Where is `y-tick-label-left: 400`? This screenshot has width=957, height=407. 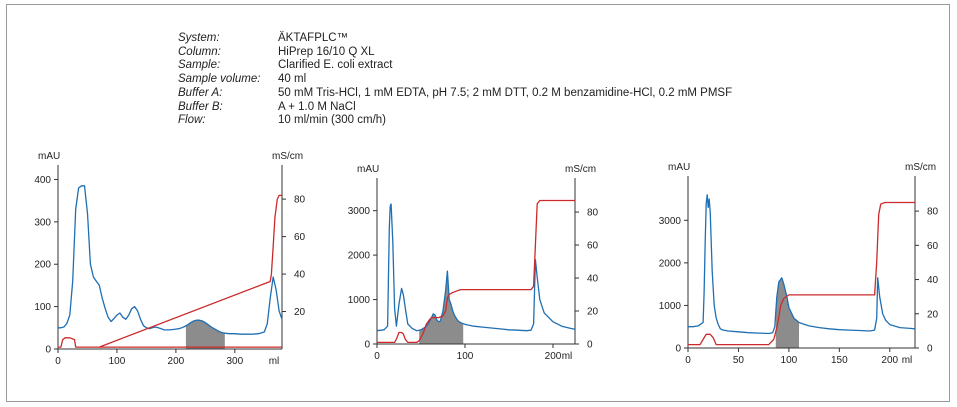 y-tick-label-left: 400 is located at coordinates (42, 180).